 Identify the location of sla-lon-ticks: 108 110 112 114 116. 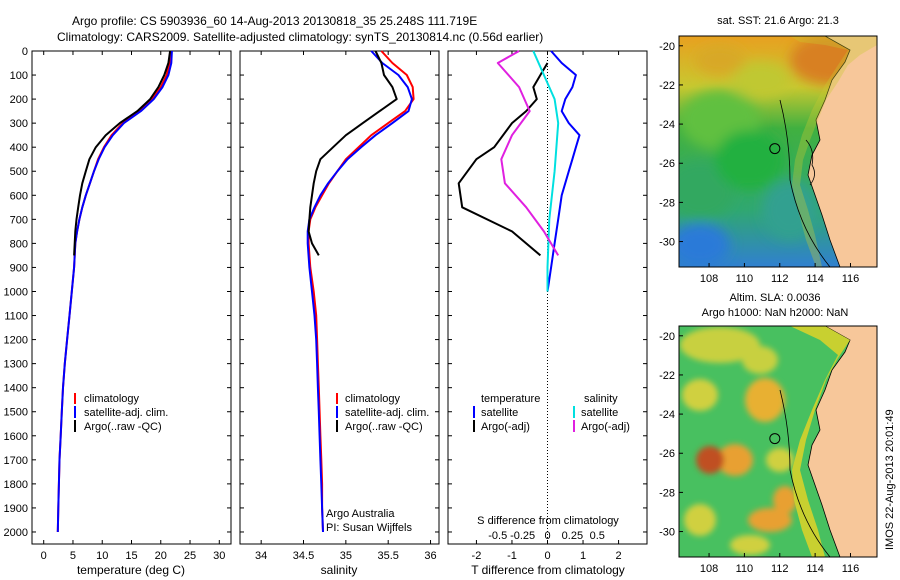
(779, 564).